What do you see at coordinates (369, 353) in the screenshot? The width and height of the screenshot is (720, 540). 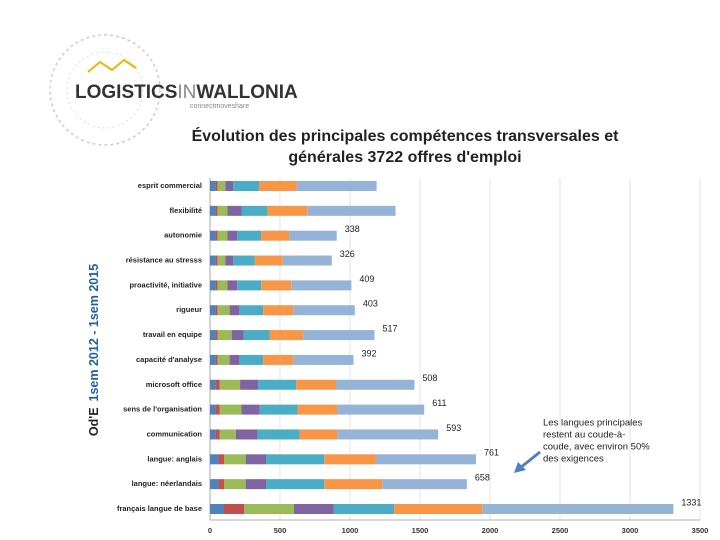 I see `annotation-value: 392` at bounding box center [369, 353].